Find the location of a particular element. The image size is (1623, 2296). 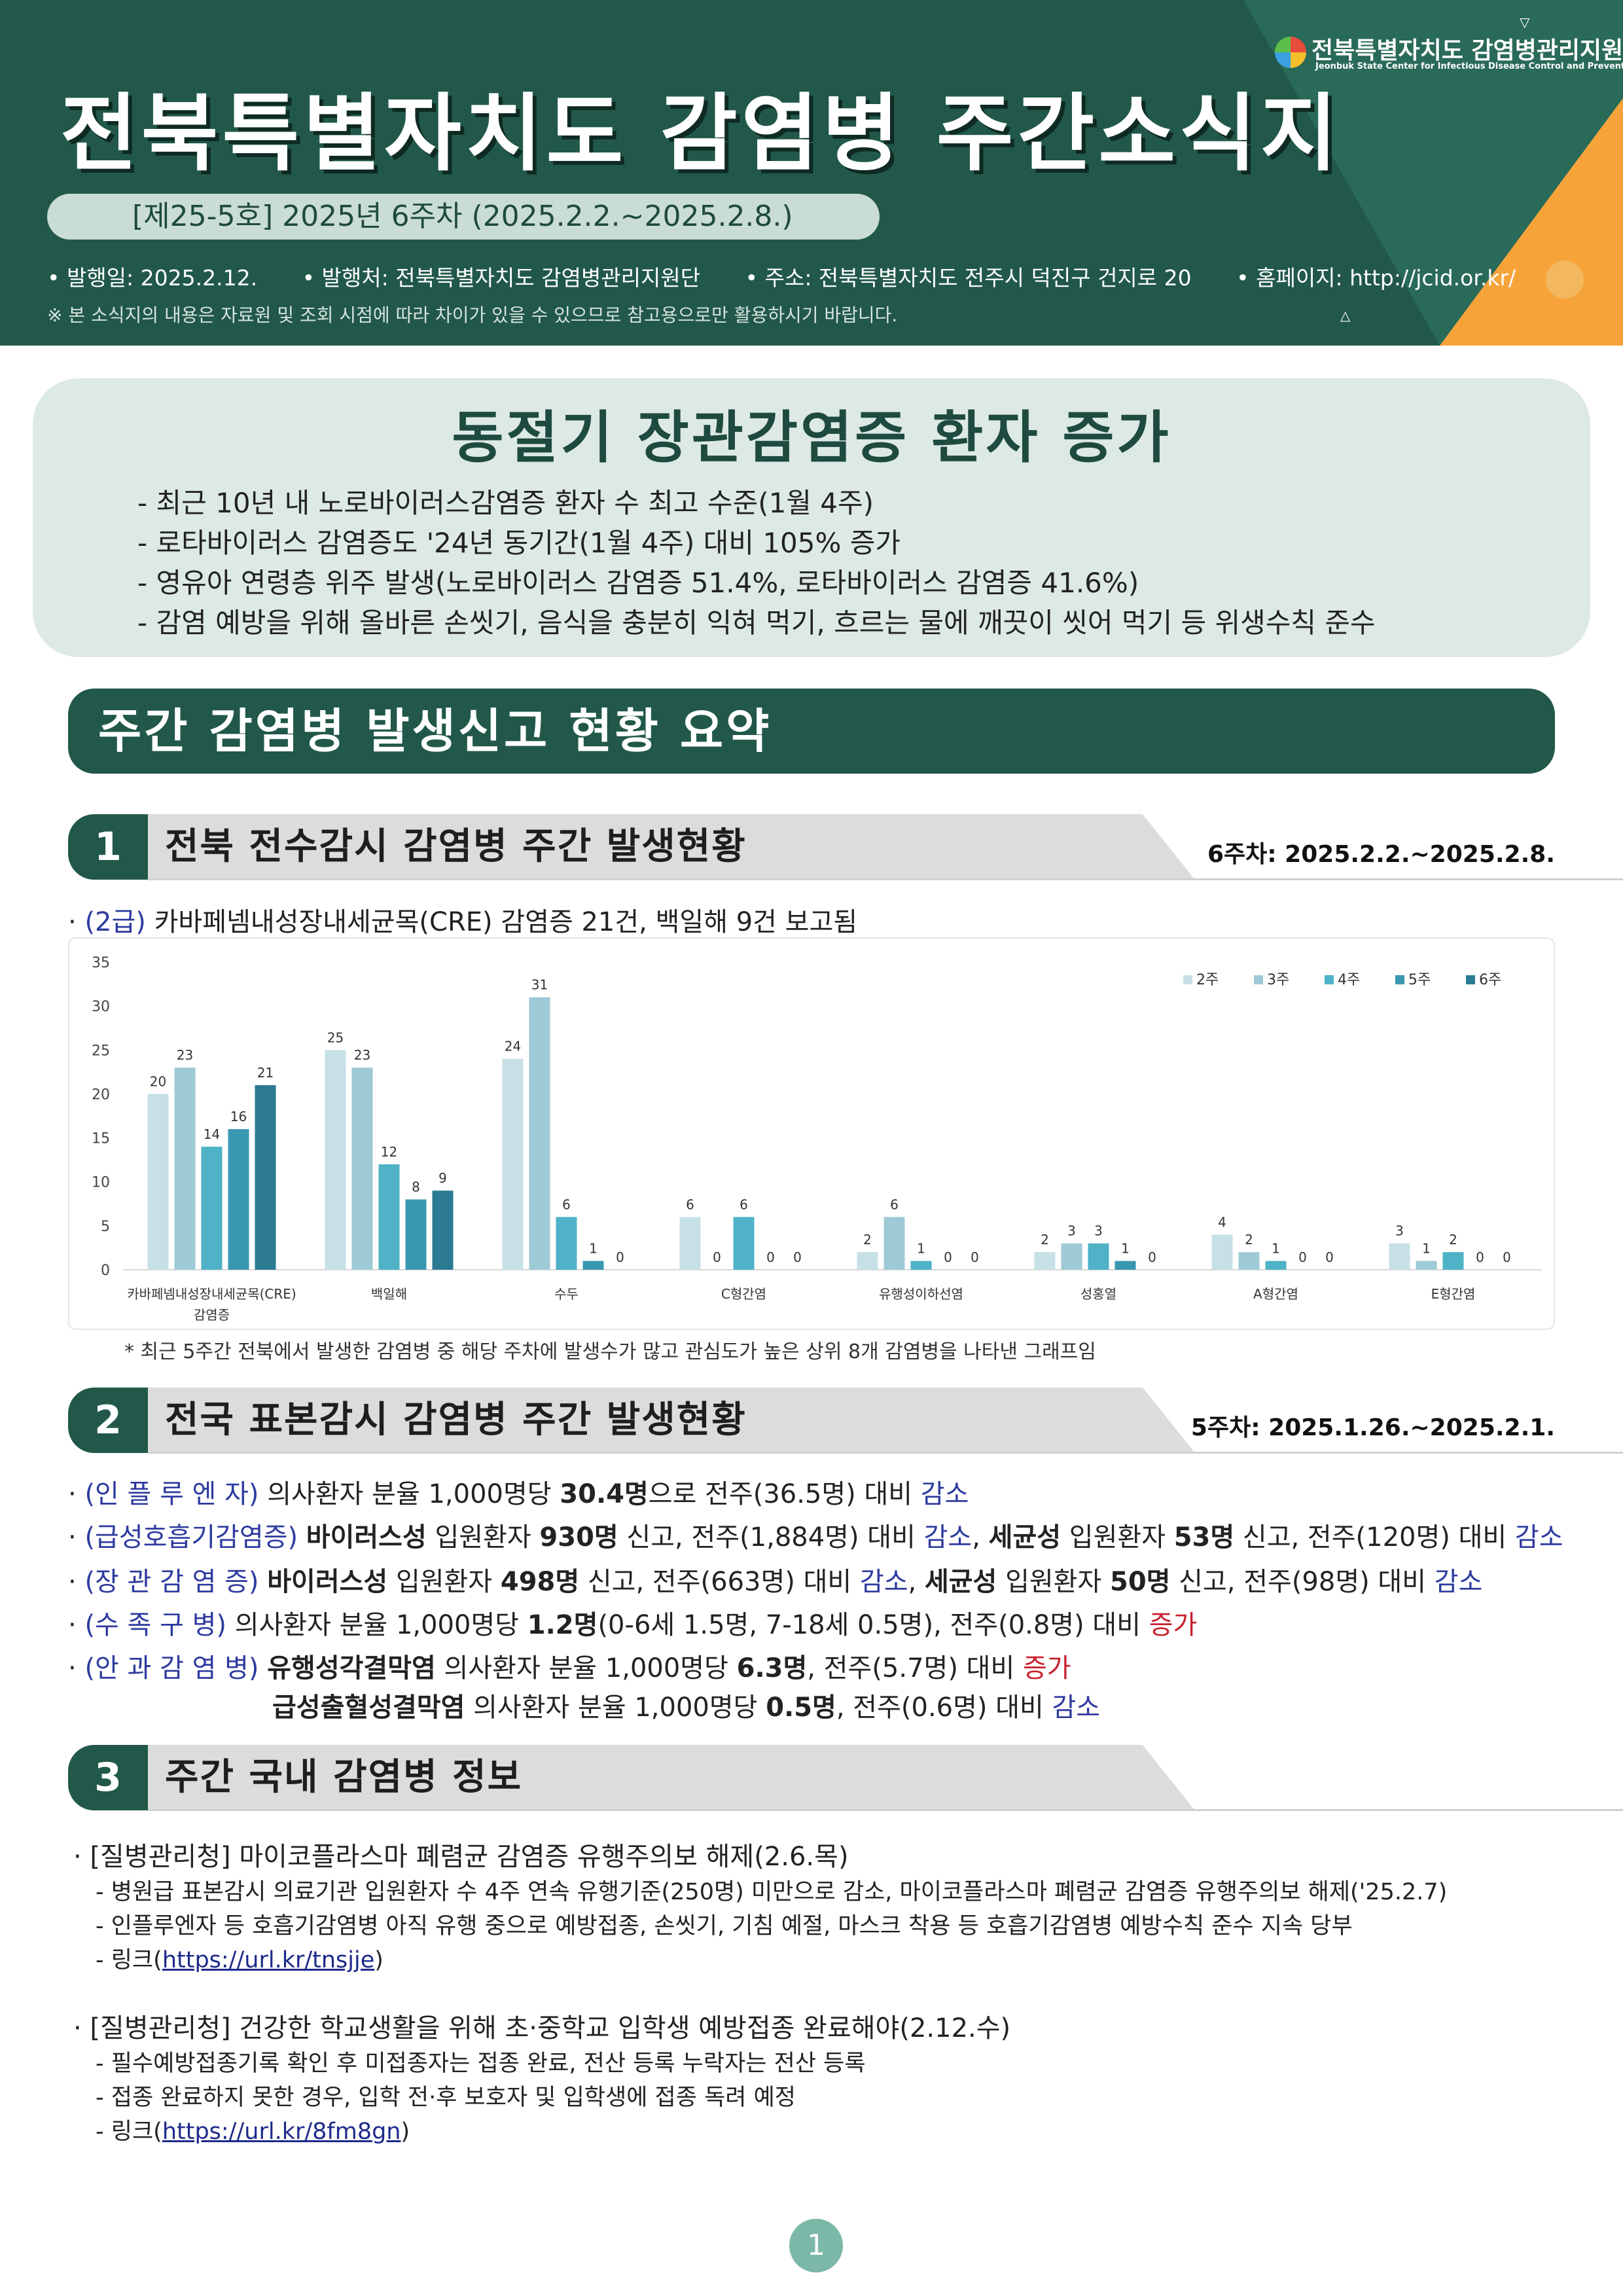

page-number: 1 is located at coordinates (816, 2245).